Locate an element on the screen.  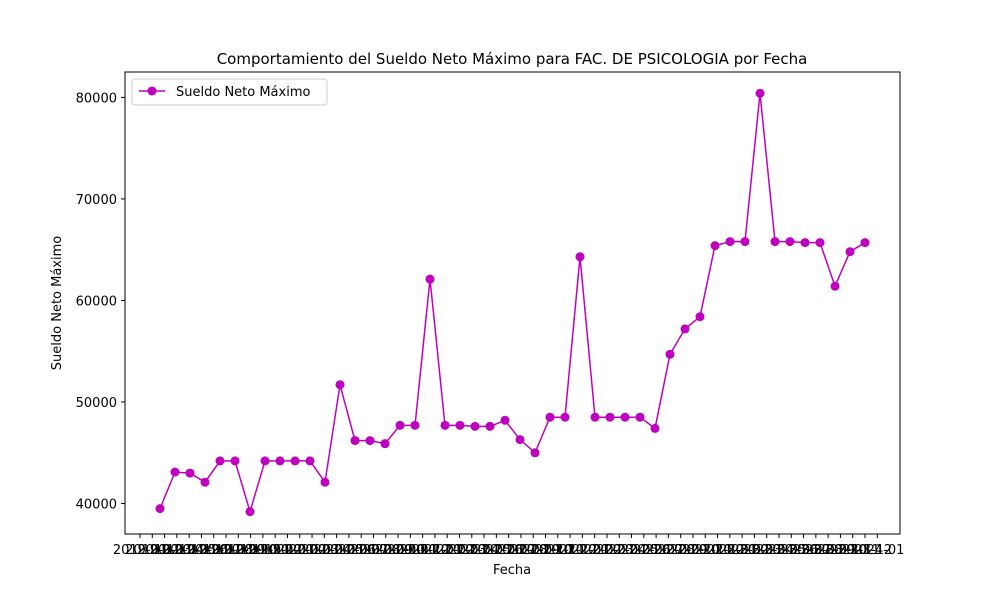
x-tick-label: 2023-07 is located at coordinates (803, 550).